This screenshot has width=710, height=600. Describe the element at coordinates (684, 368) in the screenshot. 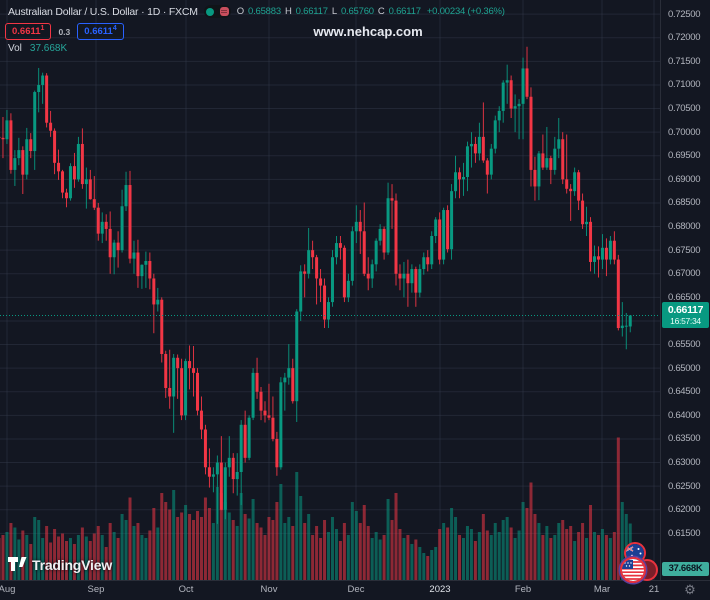

I see `price-tick-label: 0.65000` at that location.